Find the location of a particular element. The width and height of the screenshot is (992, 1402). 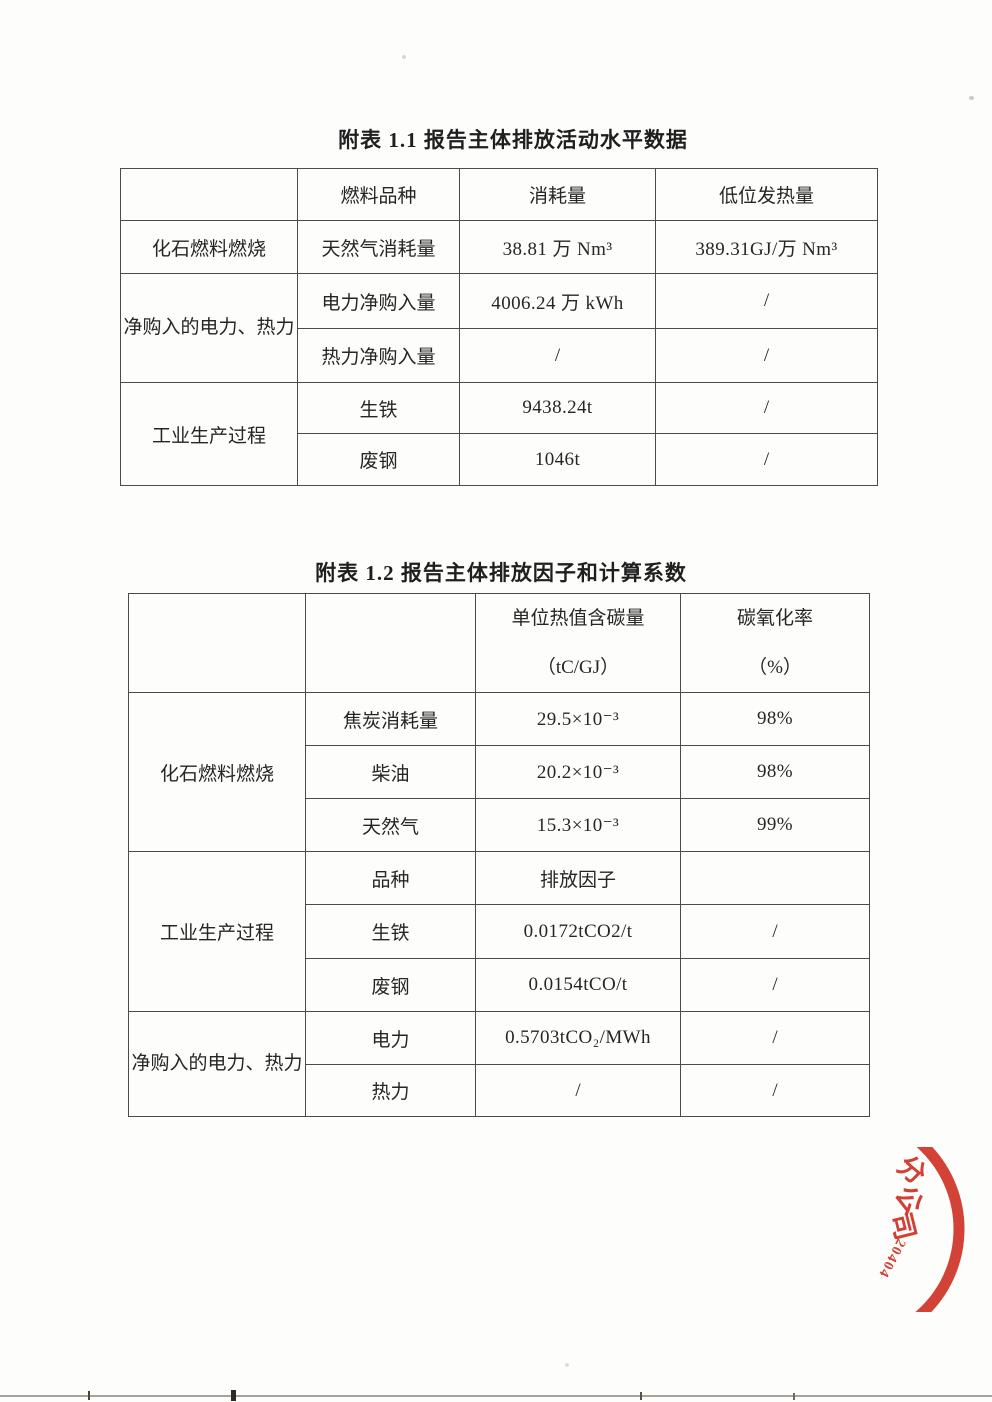

cell-item: 热力 is located at coordinates (390, 1090).